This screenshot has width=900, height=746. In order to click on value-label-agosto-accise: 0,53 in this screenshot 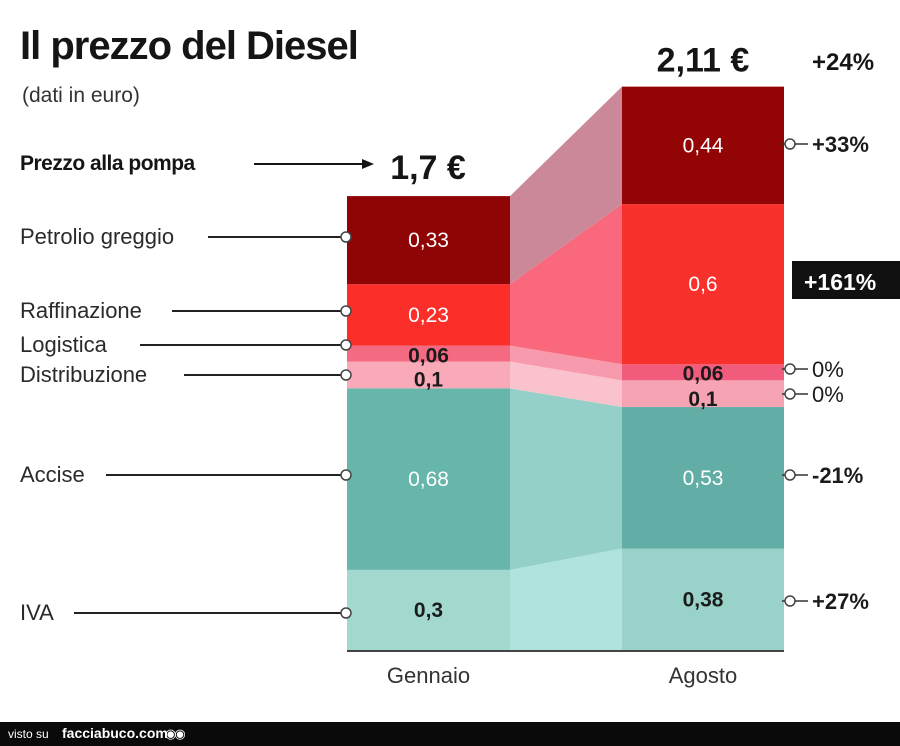, I will do `click(703, 478)`.